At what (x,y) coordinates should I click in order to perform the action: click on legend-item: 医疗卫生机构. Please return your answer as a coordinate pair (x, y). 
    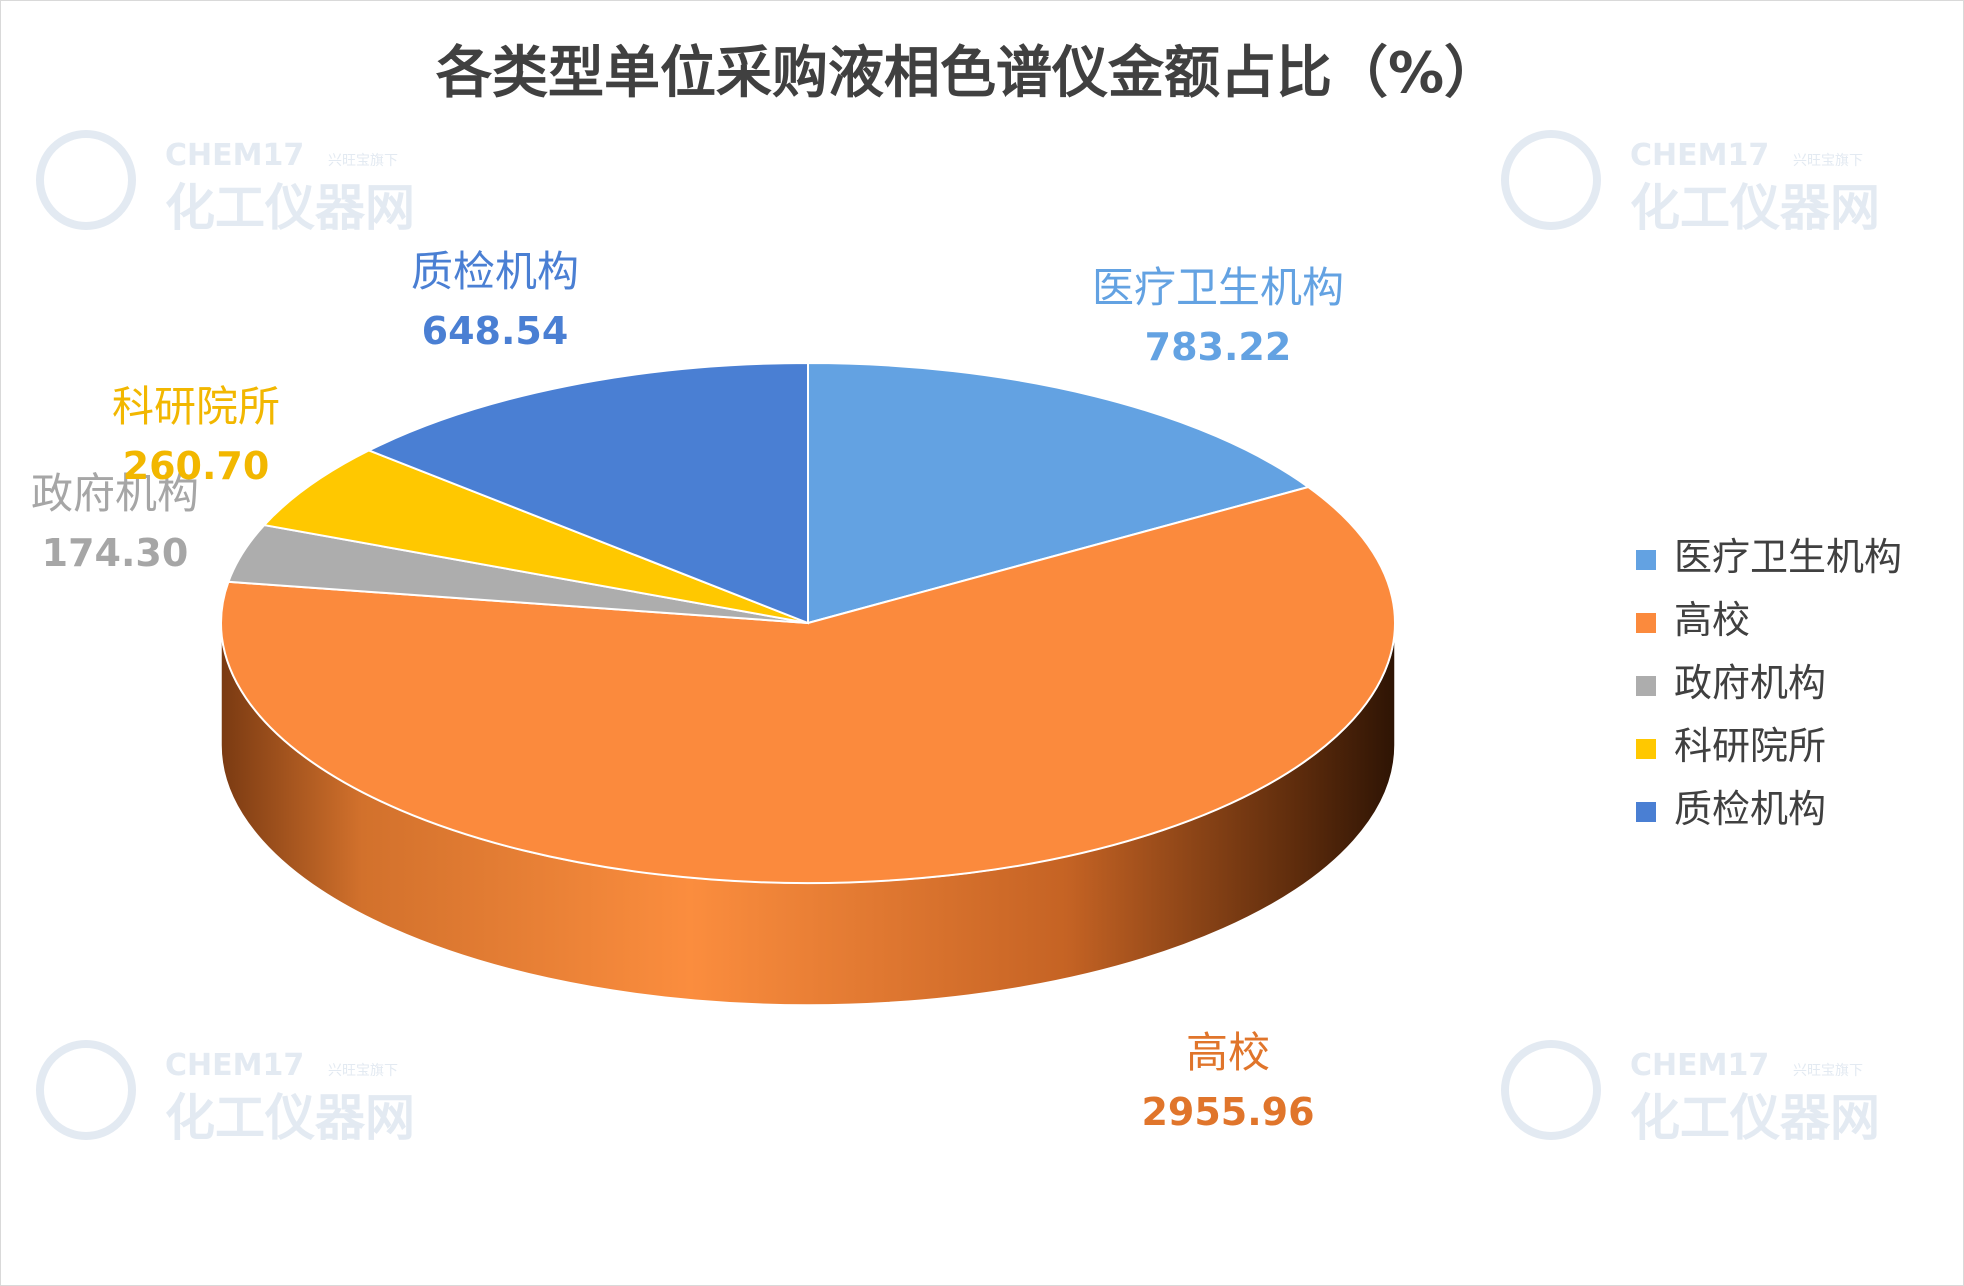
    Looking at the image, I should click on (1769, 557).